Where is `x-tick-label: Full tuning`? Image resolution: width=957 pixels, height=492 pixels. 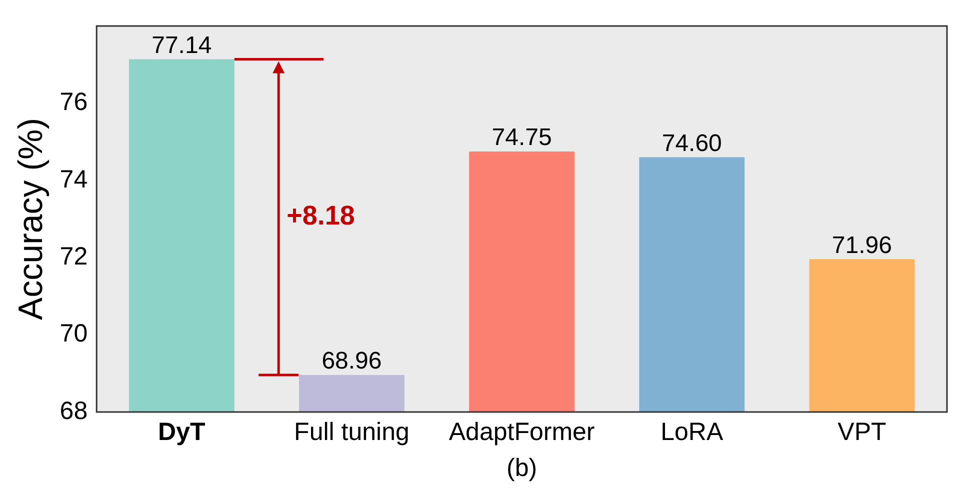
x-tick-label: Full tuning is located at coordinates (352, 432).